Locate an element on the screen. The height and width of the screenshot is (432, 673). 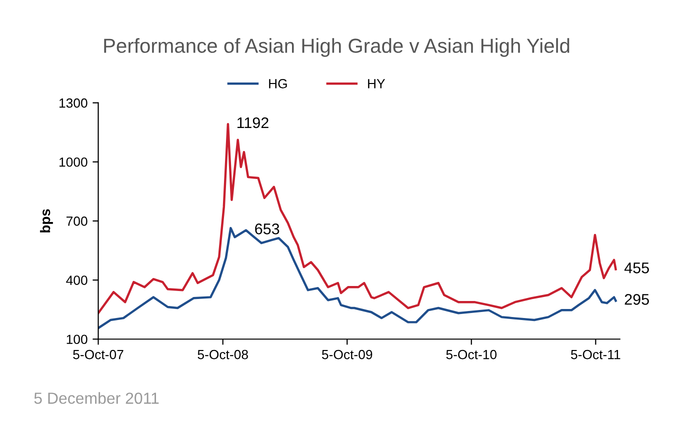
x-tick-label: 5-Oct-11 is located at coordinates (595, 355).